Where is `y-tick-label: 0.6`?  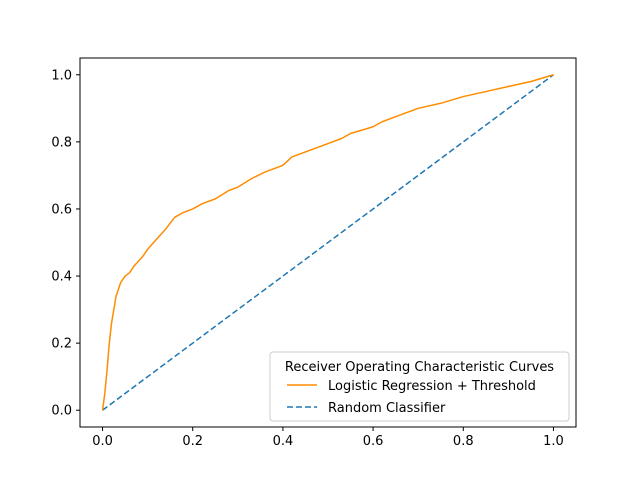
y-tick-label: 0.6 is located at coordinates (61, 209).